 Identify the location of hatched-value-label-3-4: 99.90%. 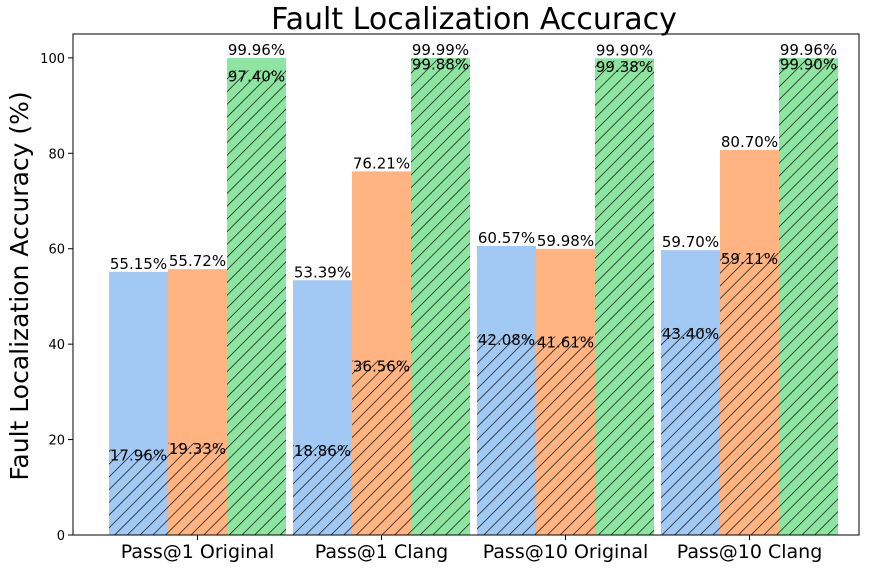
(808, 64).